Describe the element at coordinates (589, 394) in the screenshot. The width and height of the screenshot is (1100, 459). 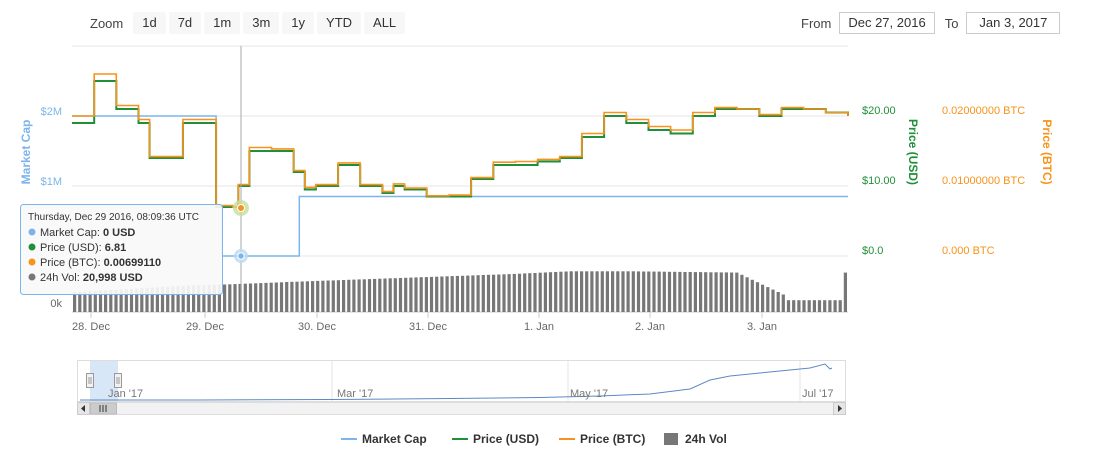
I see `navigator-label-may: May '17` at that location.